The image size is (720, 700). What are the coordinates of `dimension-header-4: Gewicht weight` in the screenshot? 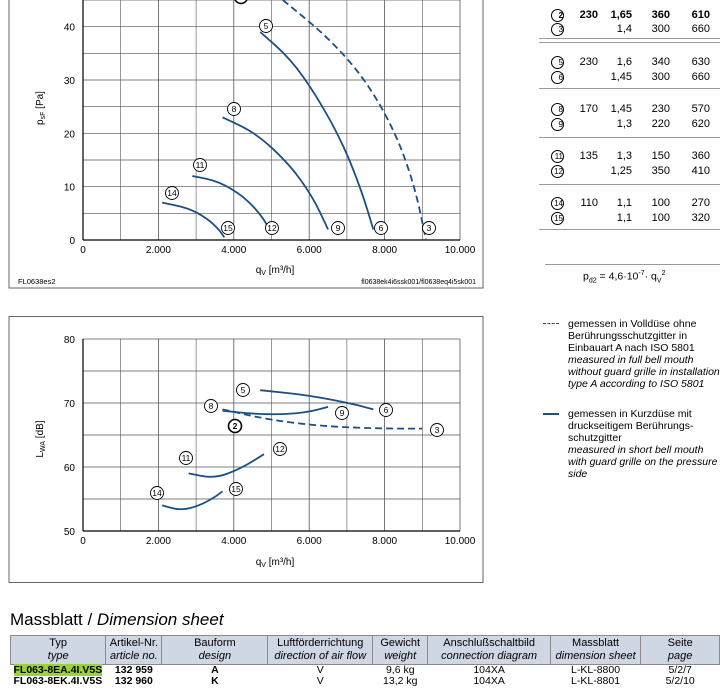 It's located at (400, 650).